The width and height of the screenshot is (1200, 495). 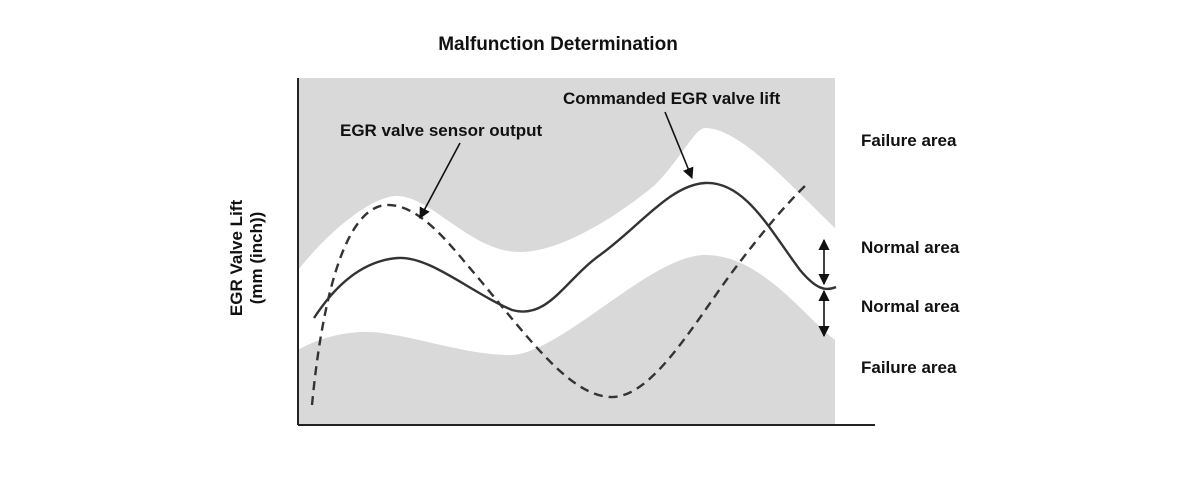 I want to click on y-axis-label: EGR Valve Lift (mm (inch)), so click(x=246, y=258).